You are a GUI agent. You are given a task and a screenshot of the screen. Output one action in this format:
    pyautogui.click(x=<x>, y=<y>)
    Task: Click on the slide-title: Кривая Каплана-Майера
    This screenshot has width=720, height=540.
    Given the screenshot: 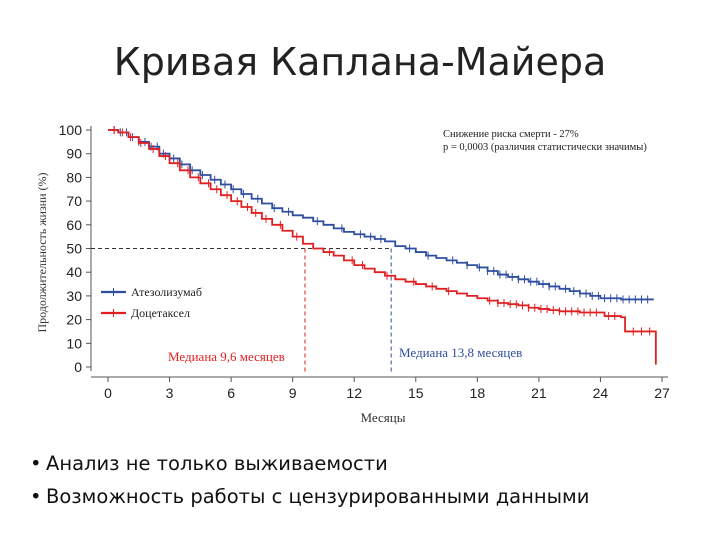 What is the action you would take?
    pyautogui.click(x=360, y=62)
    